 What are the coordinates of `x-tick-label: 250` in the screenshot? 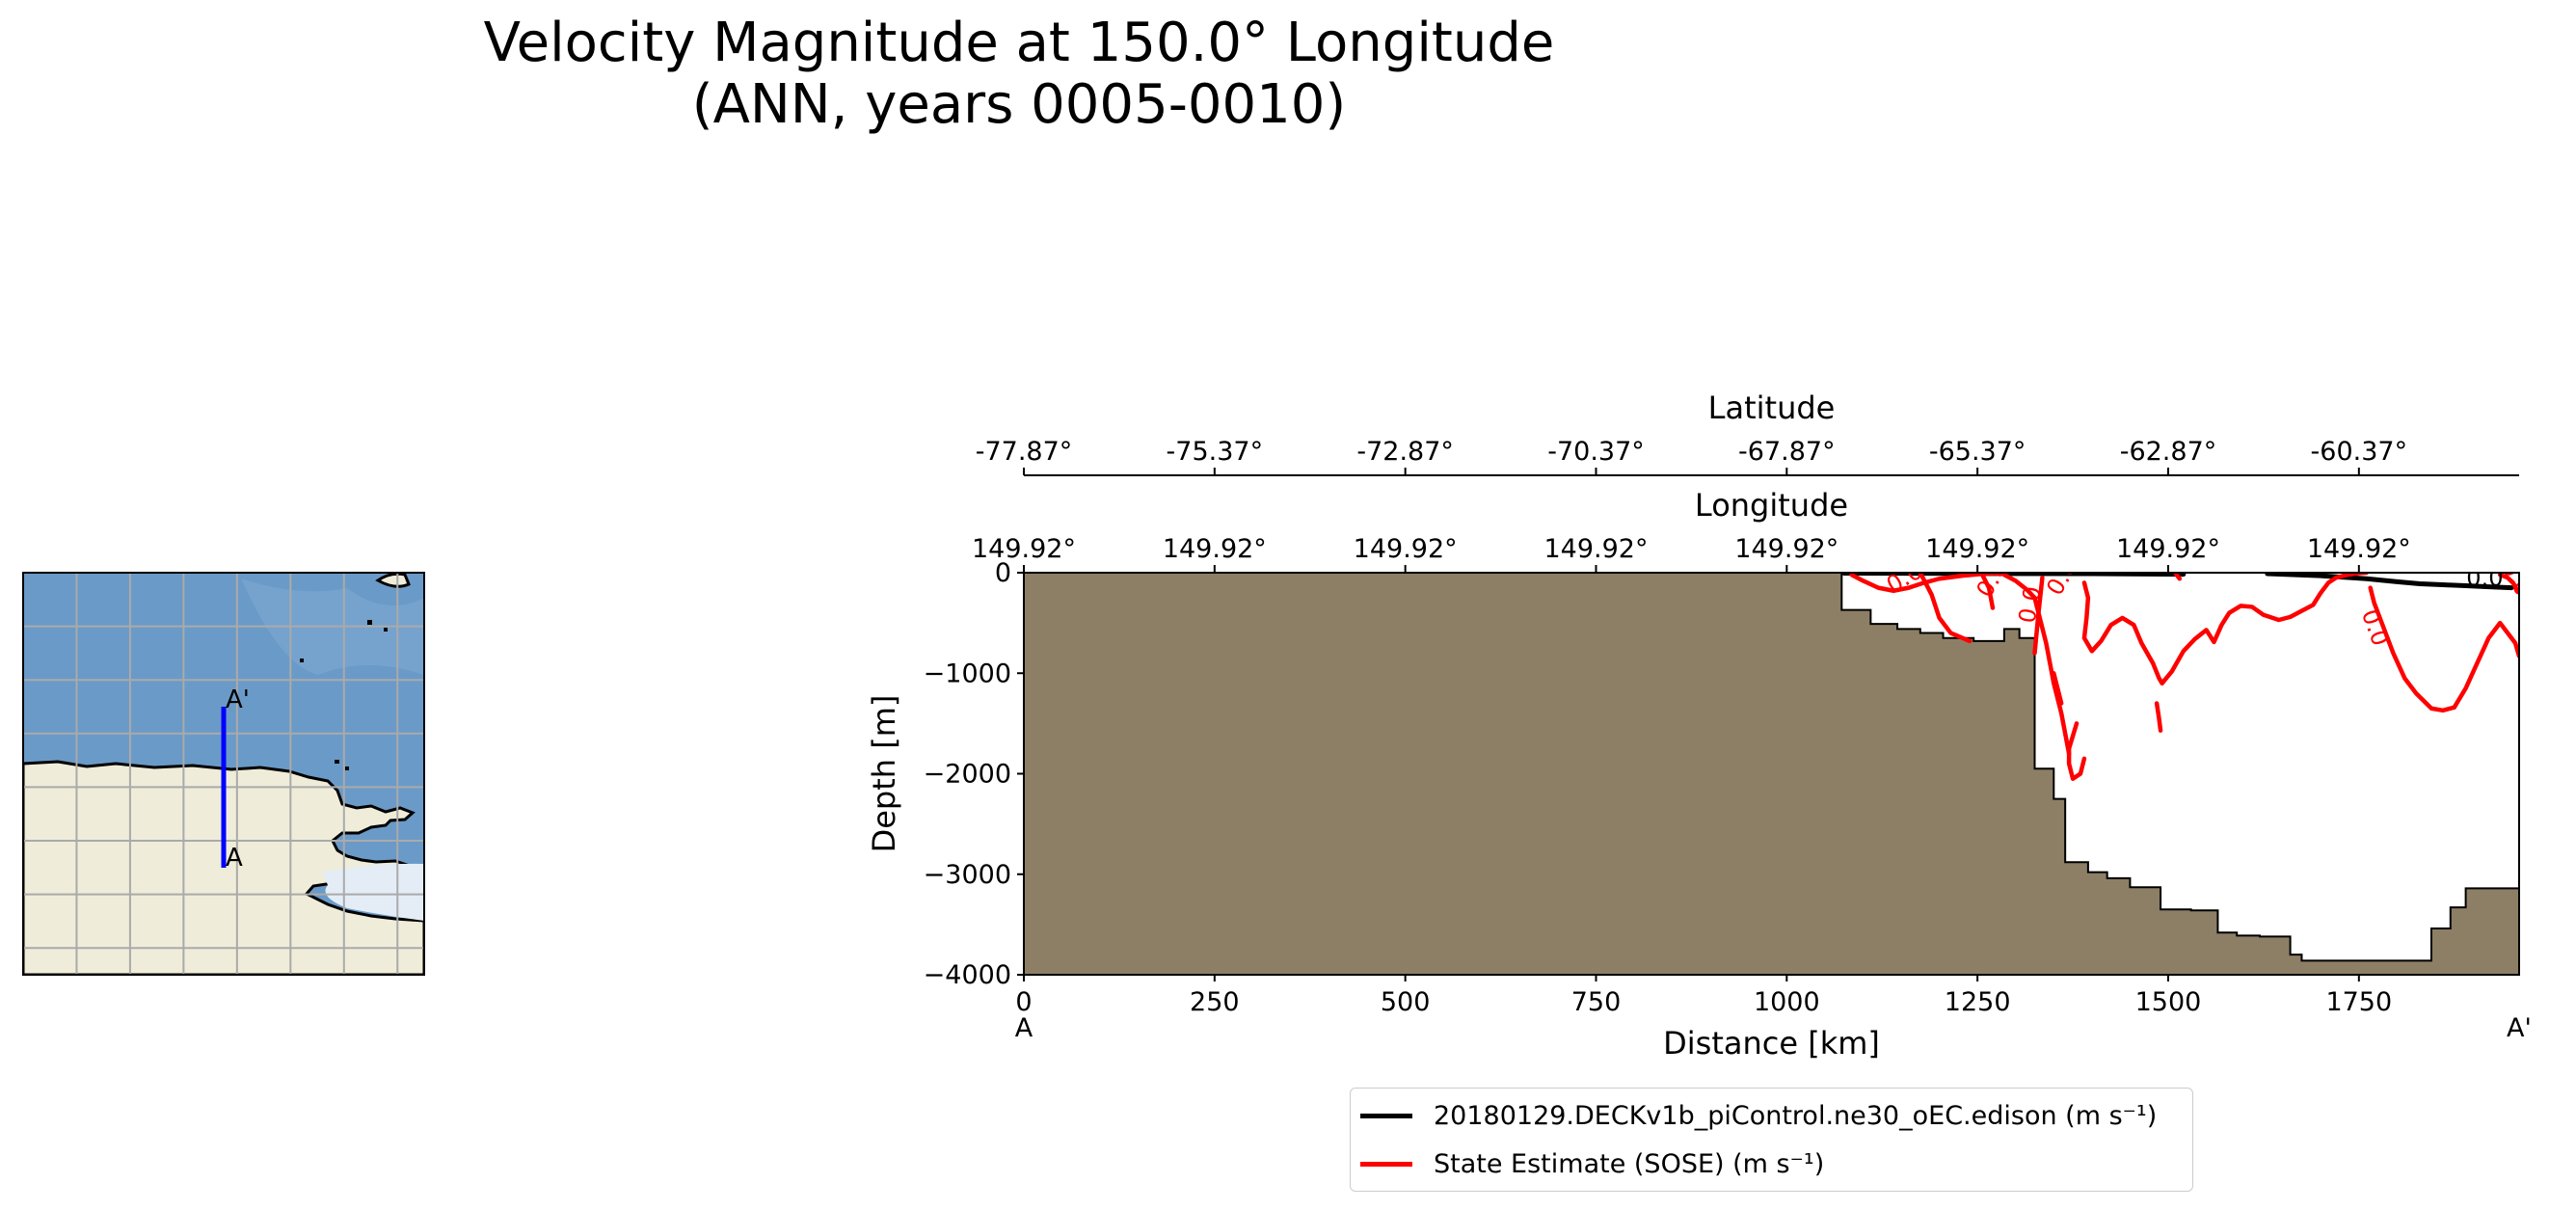 It's located at (1215, 1002).